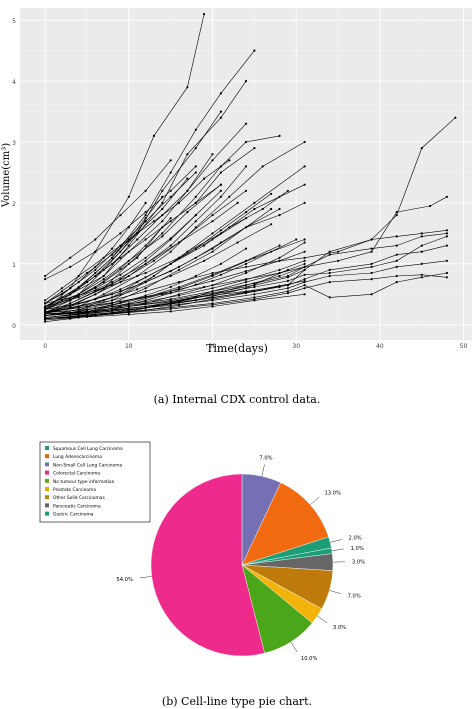  Describe the element at coordinates (73, 515) in the screenshot. I see `legend-item-label: Gastric Carcinoma` at that location.